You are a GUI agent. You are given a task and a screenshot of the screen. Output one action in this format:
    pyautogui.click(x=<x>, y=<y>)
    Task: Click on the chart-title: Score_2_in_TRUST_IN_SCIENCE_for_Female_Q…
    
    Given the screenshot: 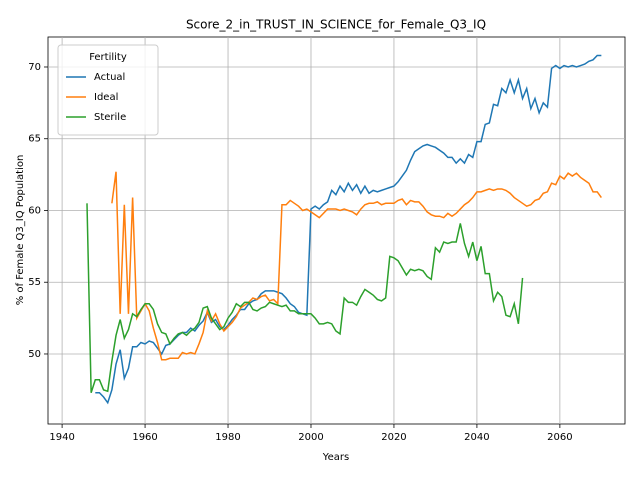 What is the action you would take?
    pyautogui.click(x=336, y=25)
    